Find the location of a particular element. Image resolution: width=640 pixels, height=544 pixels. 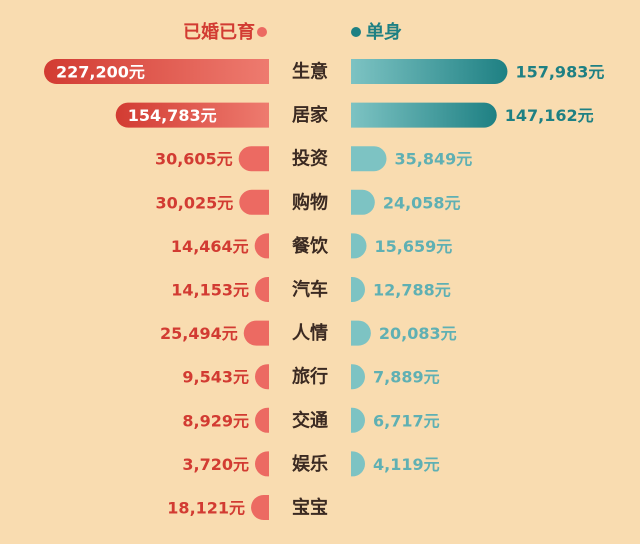

value-label-married: 30,025元 is located at coordinates (195, 202).